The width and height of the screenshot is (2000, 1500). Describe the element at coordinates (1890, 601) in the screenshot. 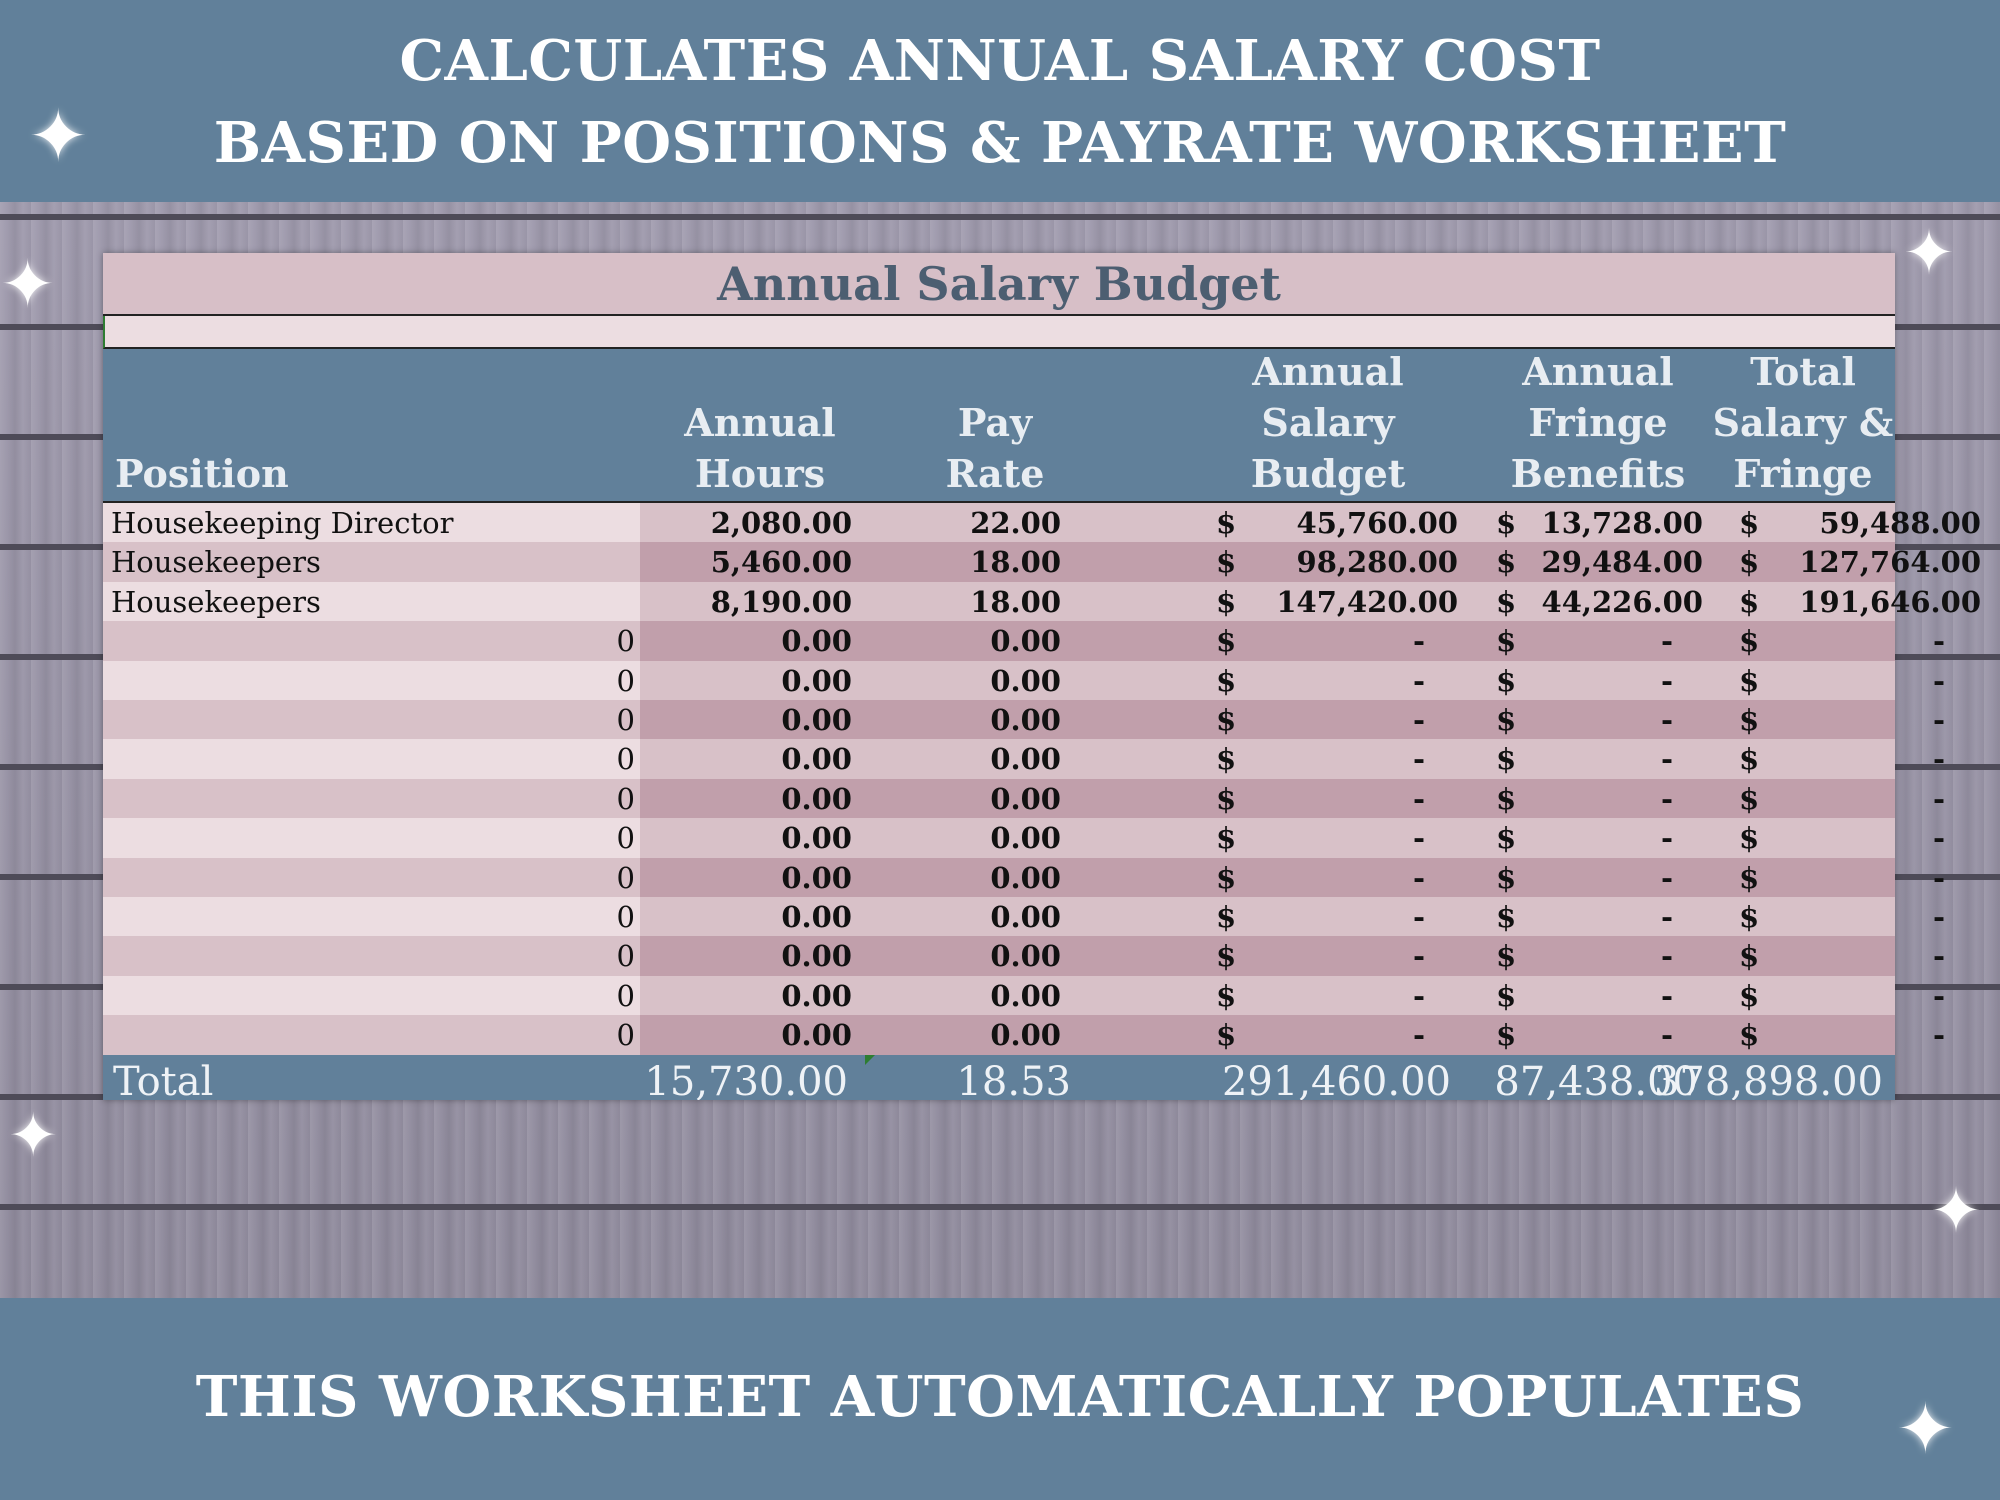

I see `cell-total-salary-fringe: 191,646.00` at that location.